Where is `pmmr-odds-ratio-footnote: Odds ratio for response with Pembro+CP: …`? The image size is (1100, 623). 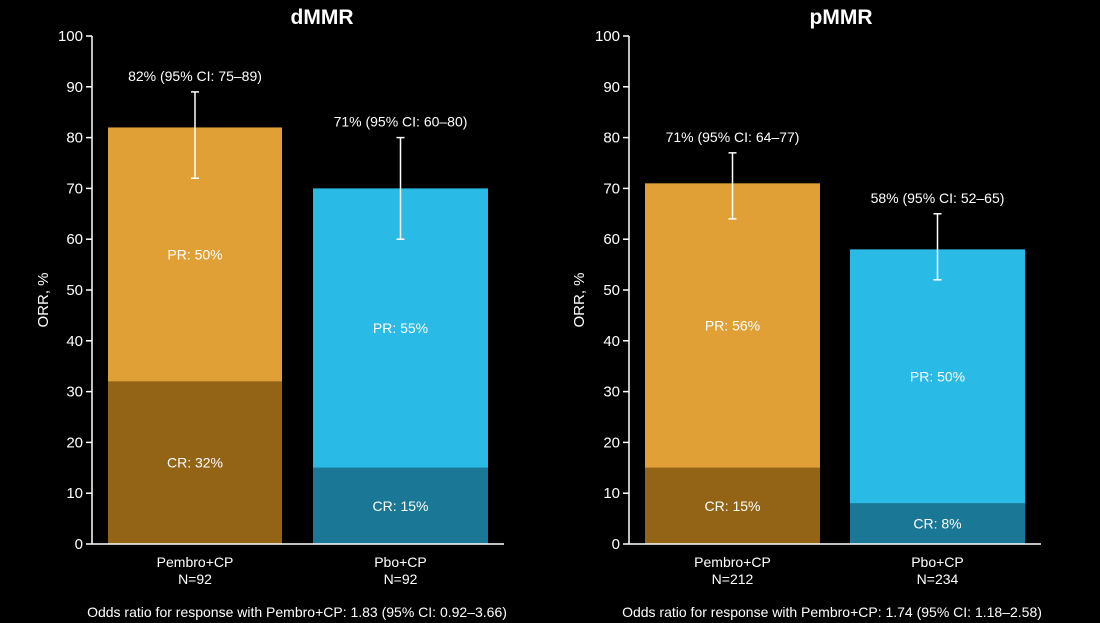 pmmr-odds-ratio-footnote: Odds ratio for response with Pembro+CP: … is located at coordinates (832, 612).